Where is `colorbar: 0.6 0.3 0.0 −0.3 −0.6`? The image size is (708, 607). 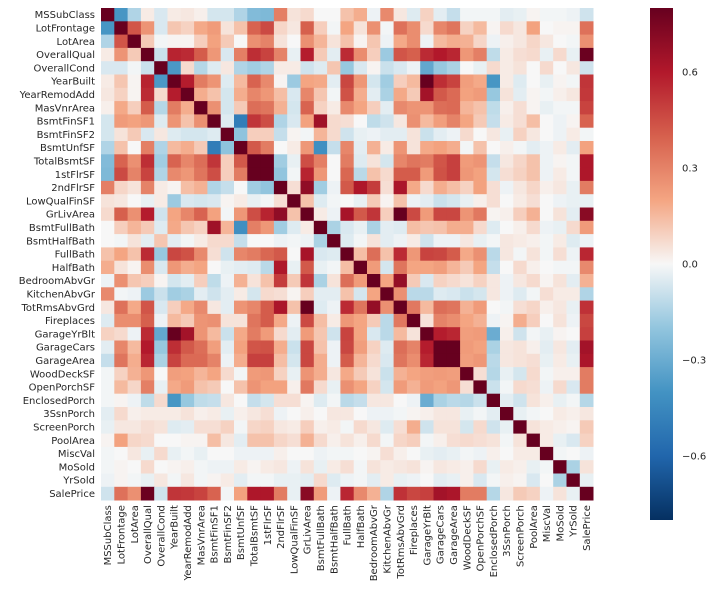 colorbar: 0.6 0.3 0.0 −0.3 −0.6 is located at coordinates (678, 264).